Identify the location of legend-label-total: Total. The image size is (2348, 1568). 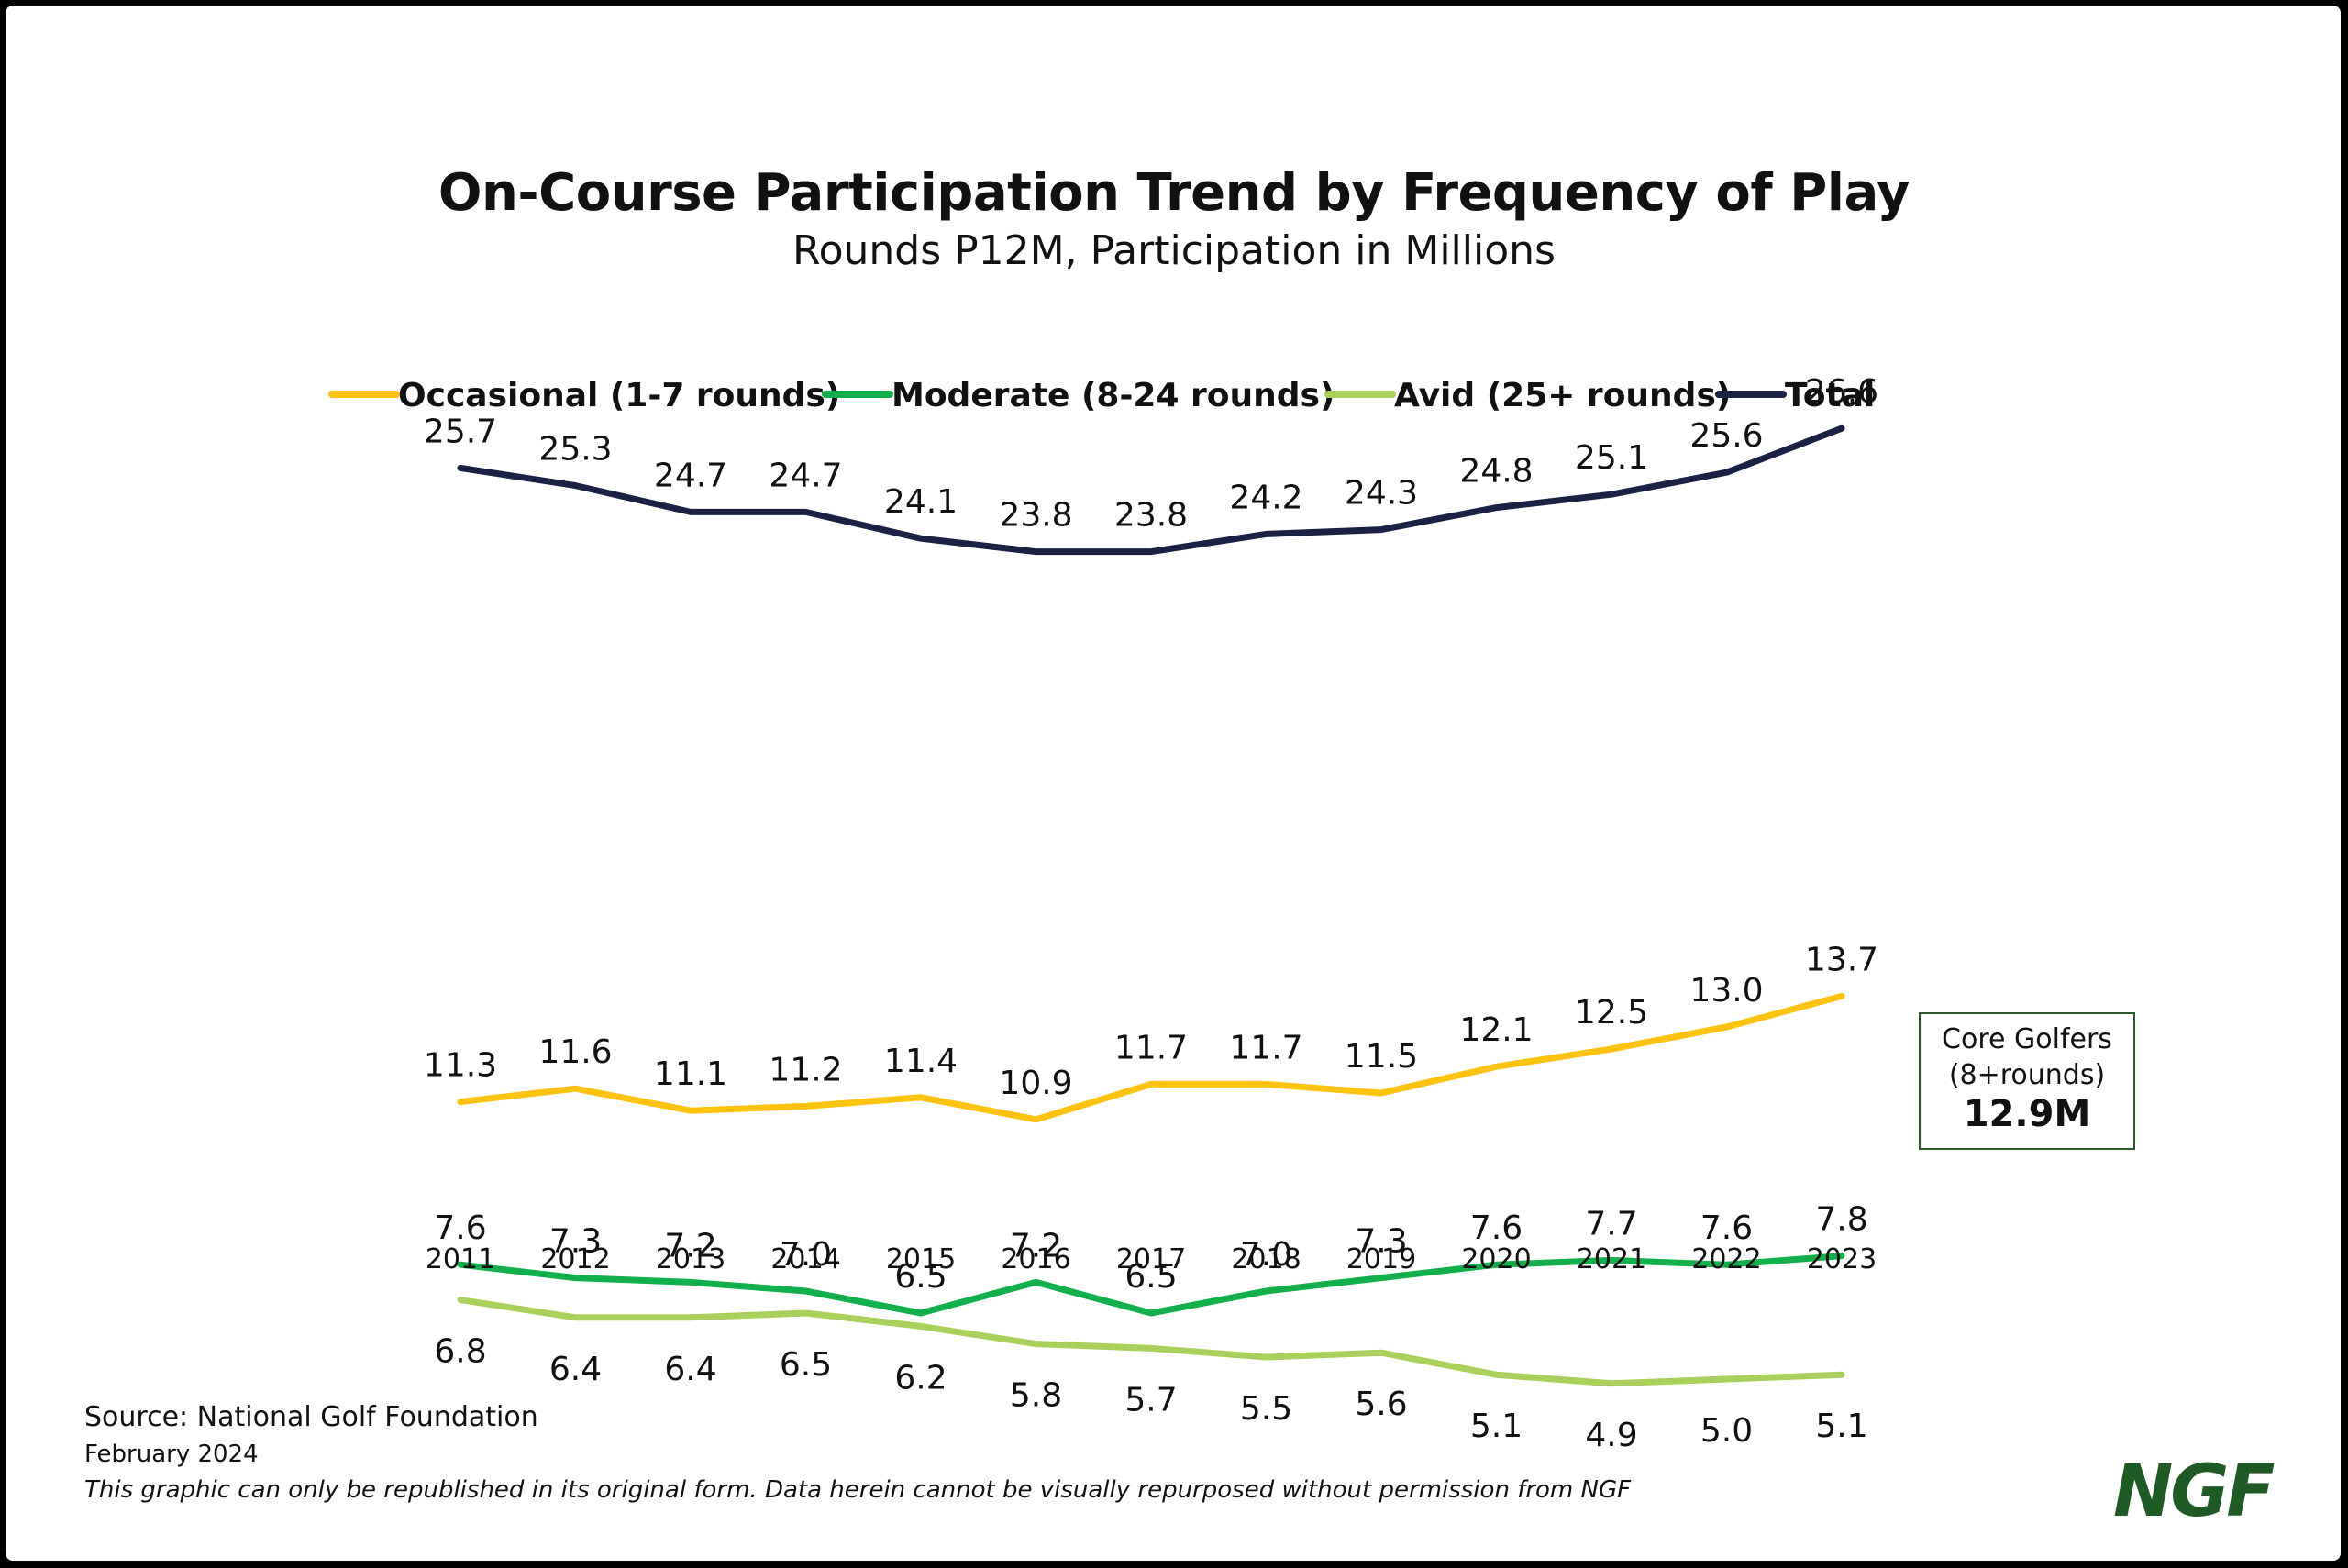
(1830, 396).